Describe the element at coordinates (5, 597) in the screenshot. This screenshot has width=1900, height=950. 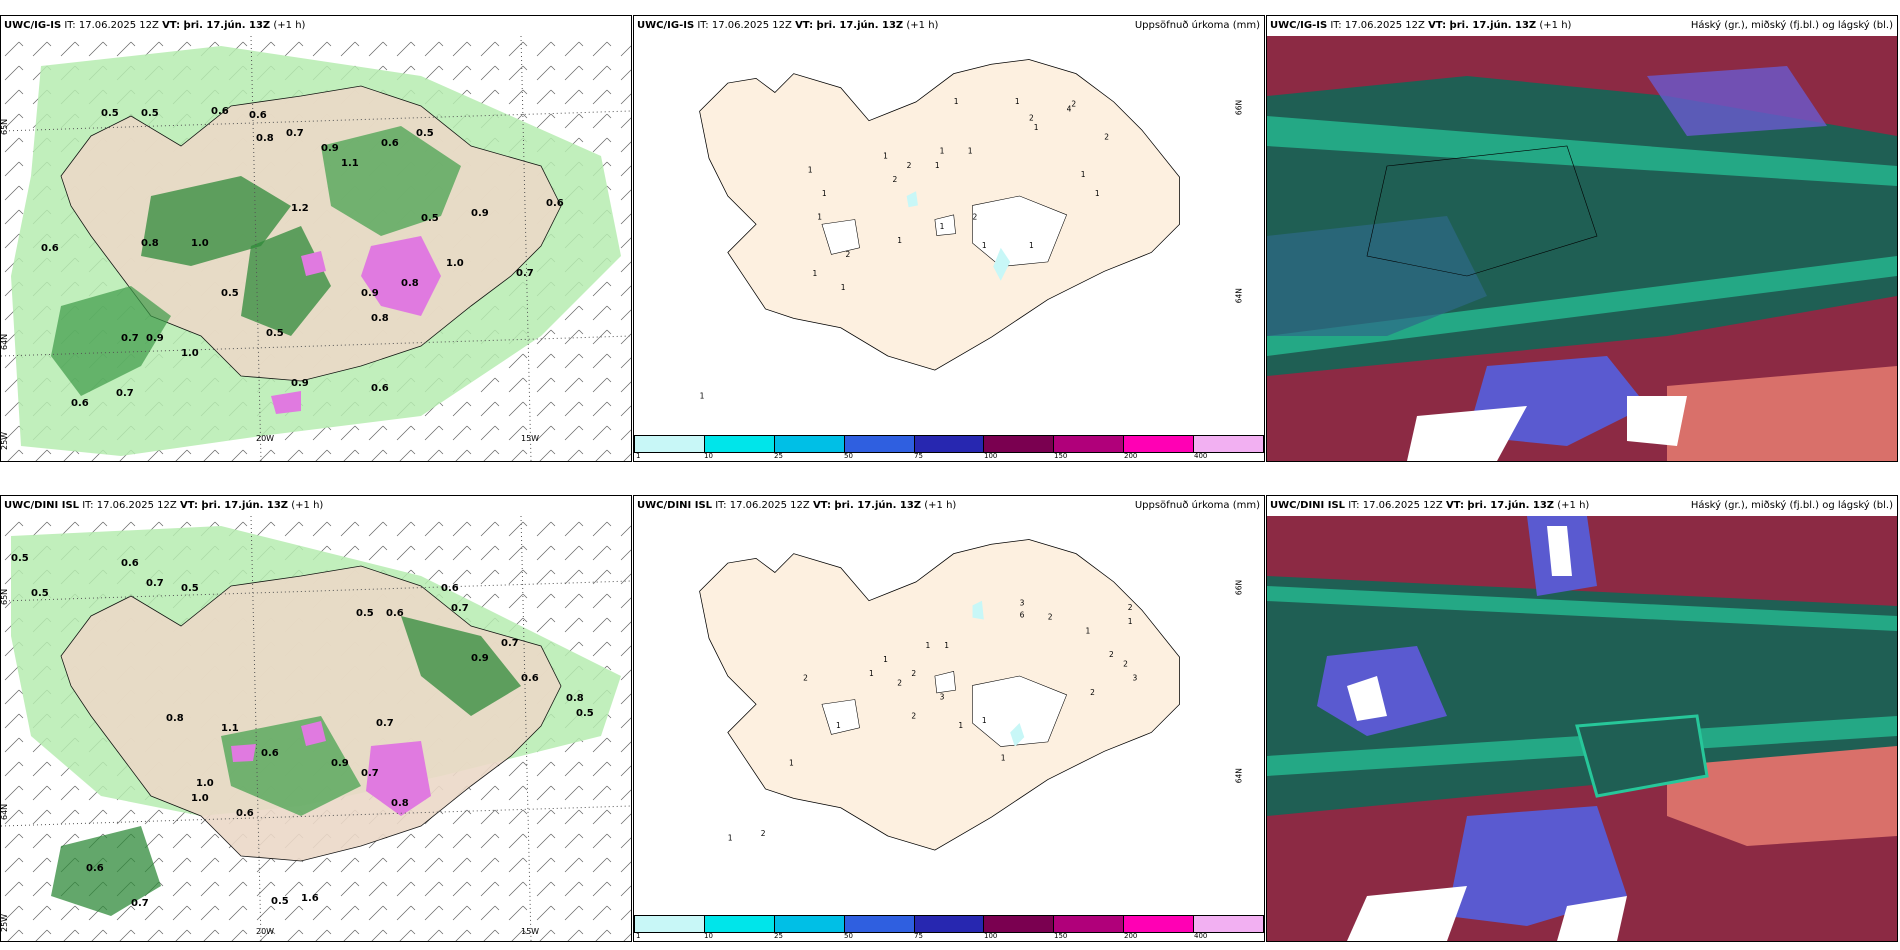
I see `lat-label: 65N` at that location.